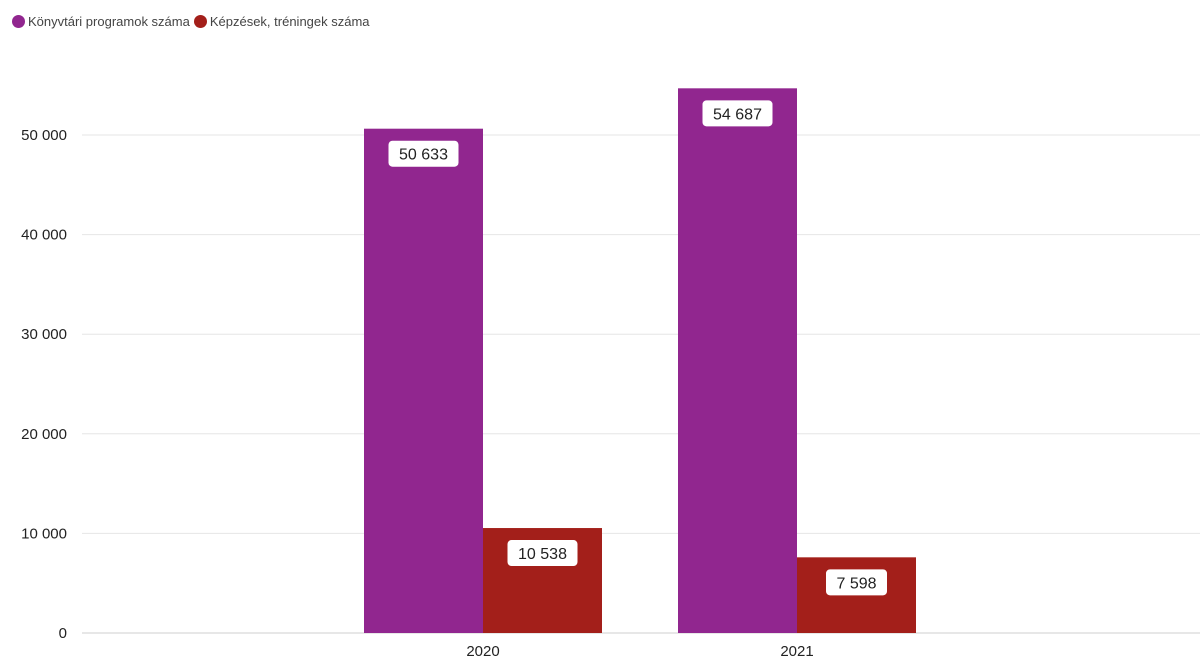 This screenshot has width=1200, height=660. Describe the element at coordinates (423, 155) in the screenshot. I see `data-label-s0-2020: 50 633` at that location.